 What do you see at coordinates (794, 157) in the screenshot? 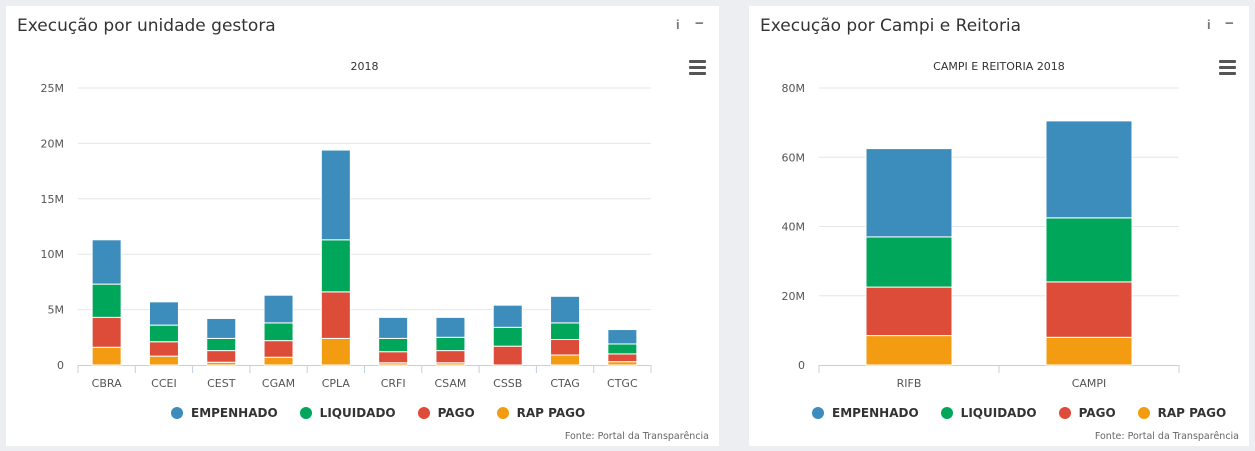
I see `y-tick-label: 60M` at bounding box center [794, 157].